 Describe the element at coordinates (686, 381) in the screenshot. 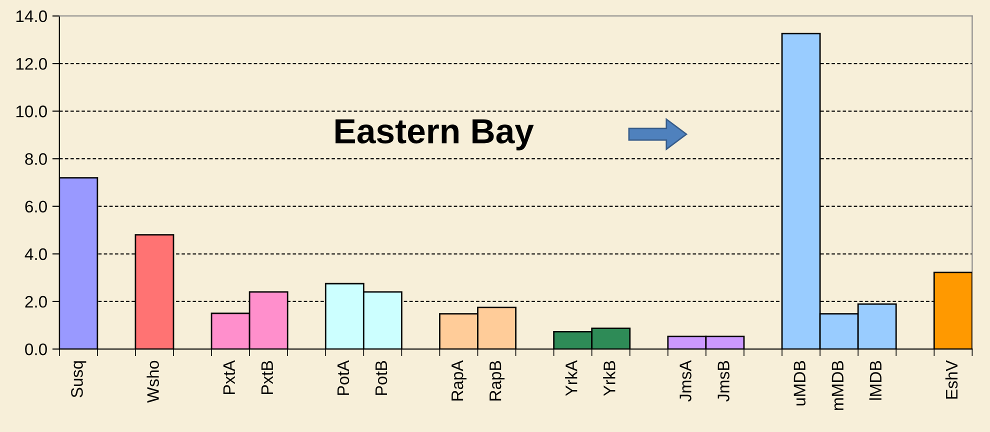

I see `x-tick-label: JmsA` at that location.